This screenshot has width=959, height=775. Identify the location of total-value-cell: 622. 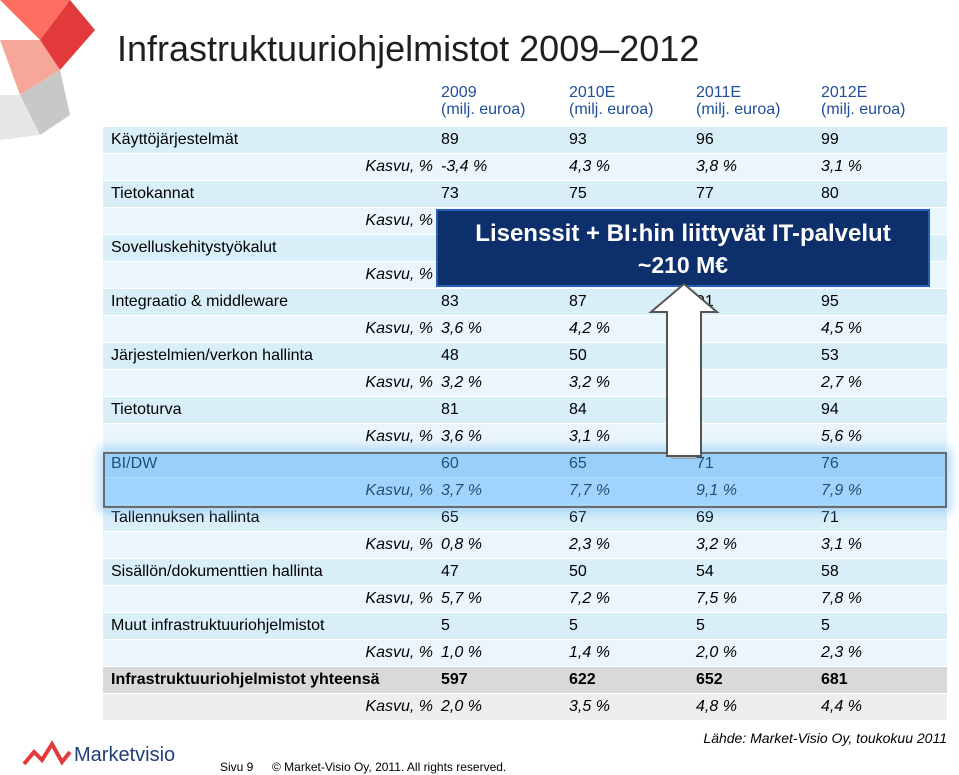
(624, 680).